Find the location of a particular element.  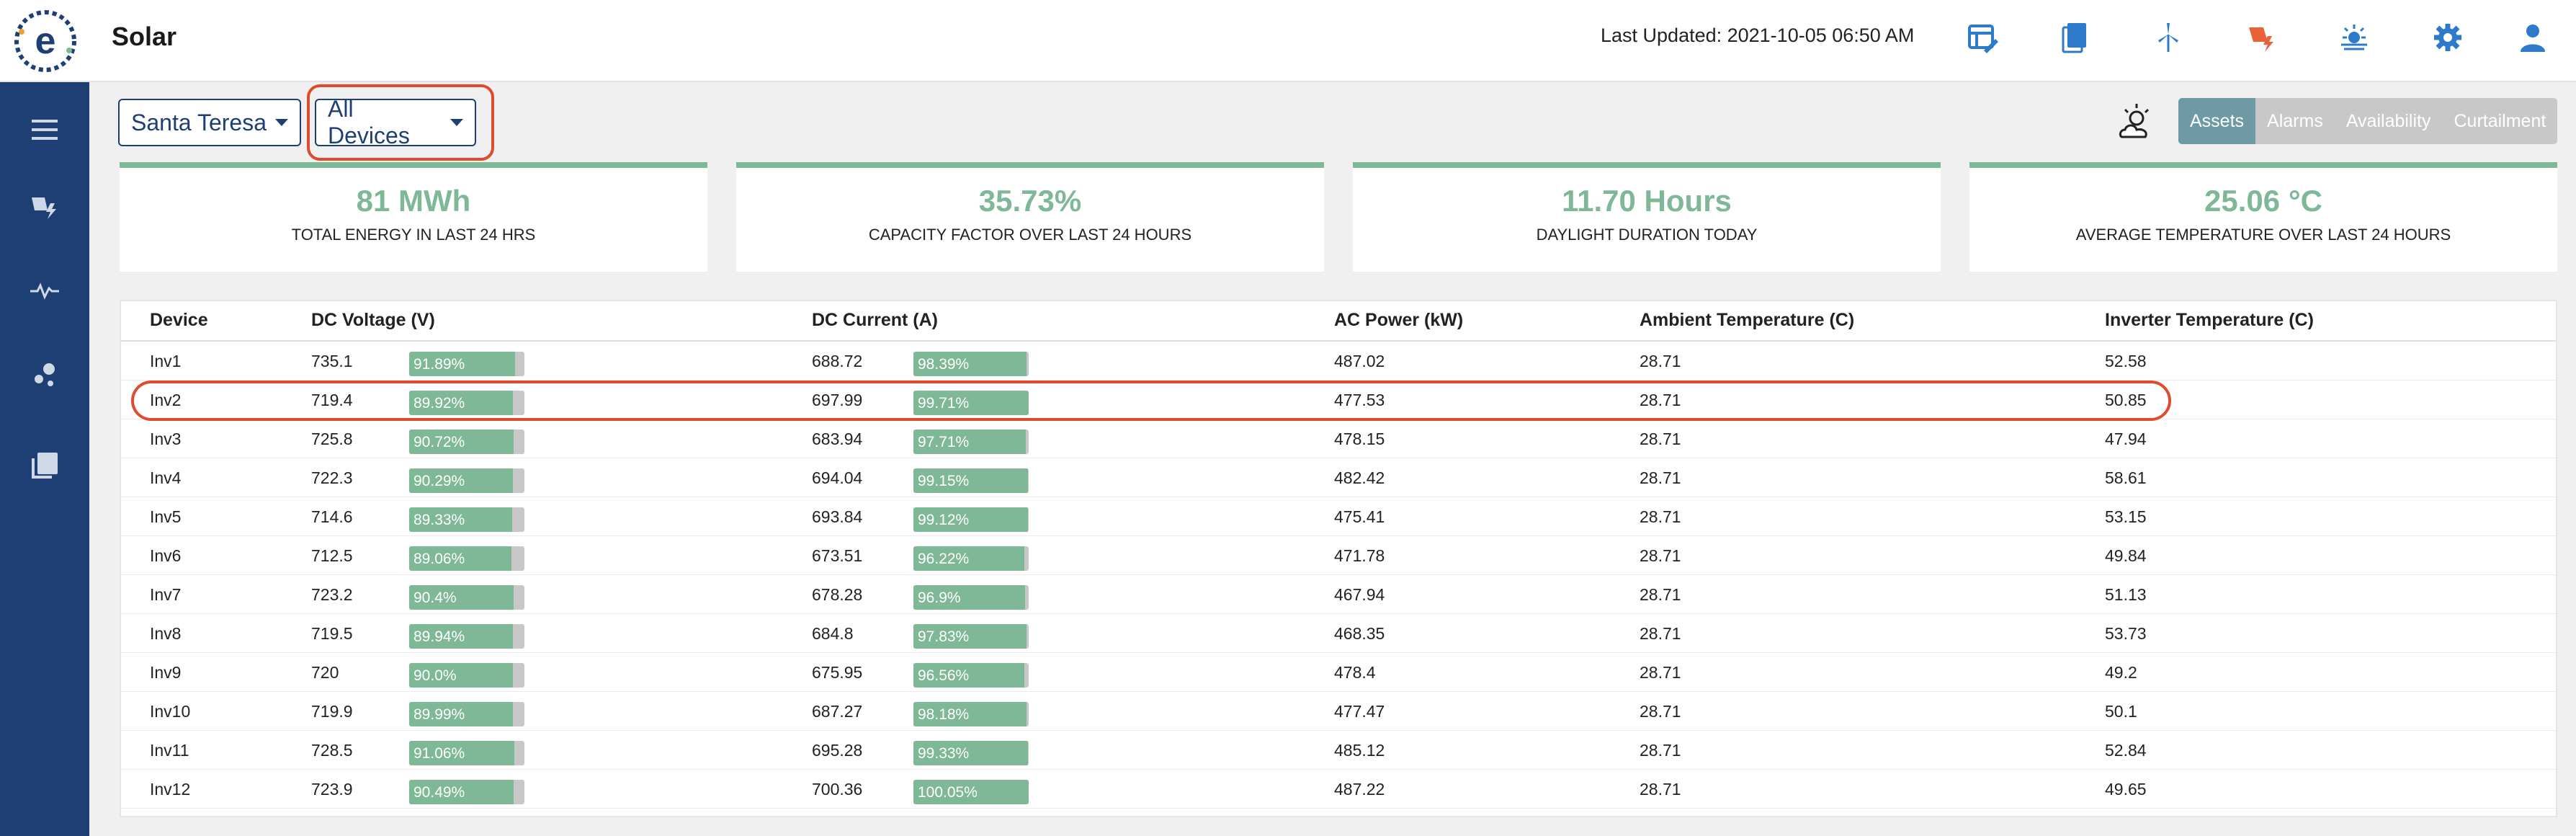

dc-current-cell: 675.95 is located at coordinates (838, 672).